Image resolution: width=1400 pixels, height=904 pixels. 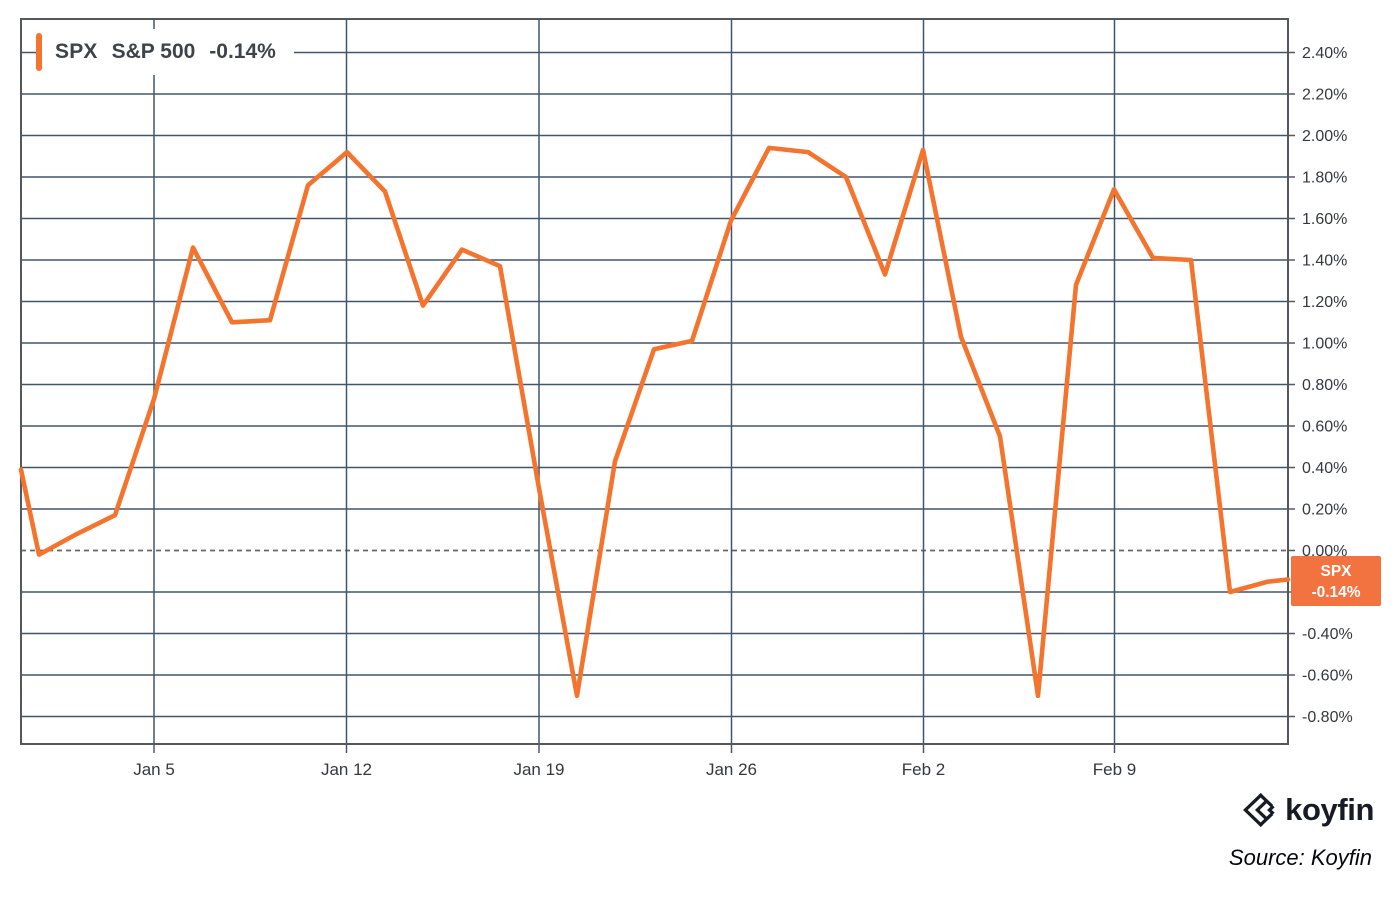 What do you see at coordinates (1329, 809) in the screenshot?
I see `koyfin-logo-text: koyfin` at bounding box center [1329, 809].